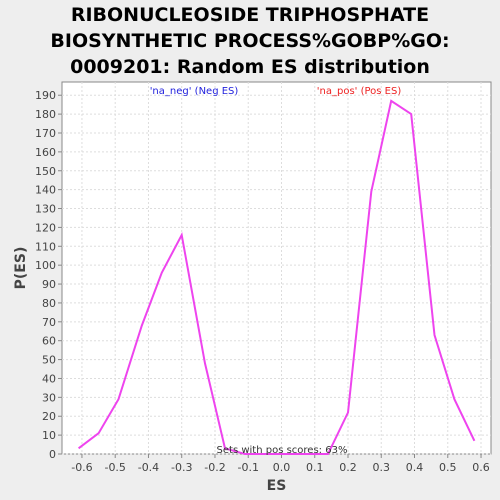 Image resolution: width=500 pixels, height=500 pixels. I want to click on legend-entry: 'na_neg' (Neg ES), so click(194, 91).